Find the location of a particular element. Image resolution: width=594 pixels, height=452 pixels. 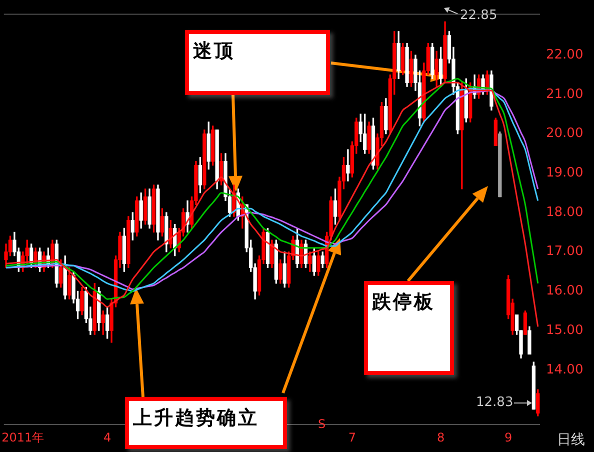

y-tick-label: 19.00 is located at coordinates (565, 173).